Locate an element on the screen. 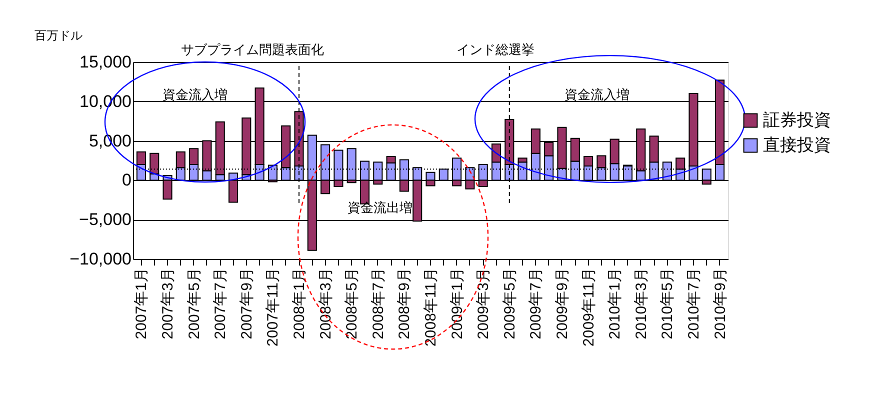 The width and height of the screenshot is (876, 412). y-tick-label: 0 is located at coordinates (127, 180).